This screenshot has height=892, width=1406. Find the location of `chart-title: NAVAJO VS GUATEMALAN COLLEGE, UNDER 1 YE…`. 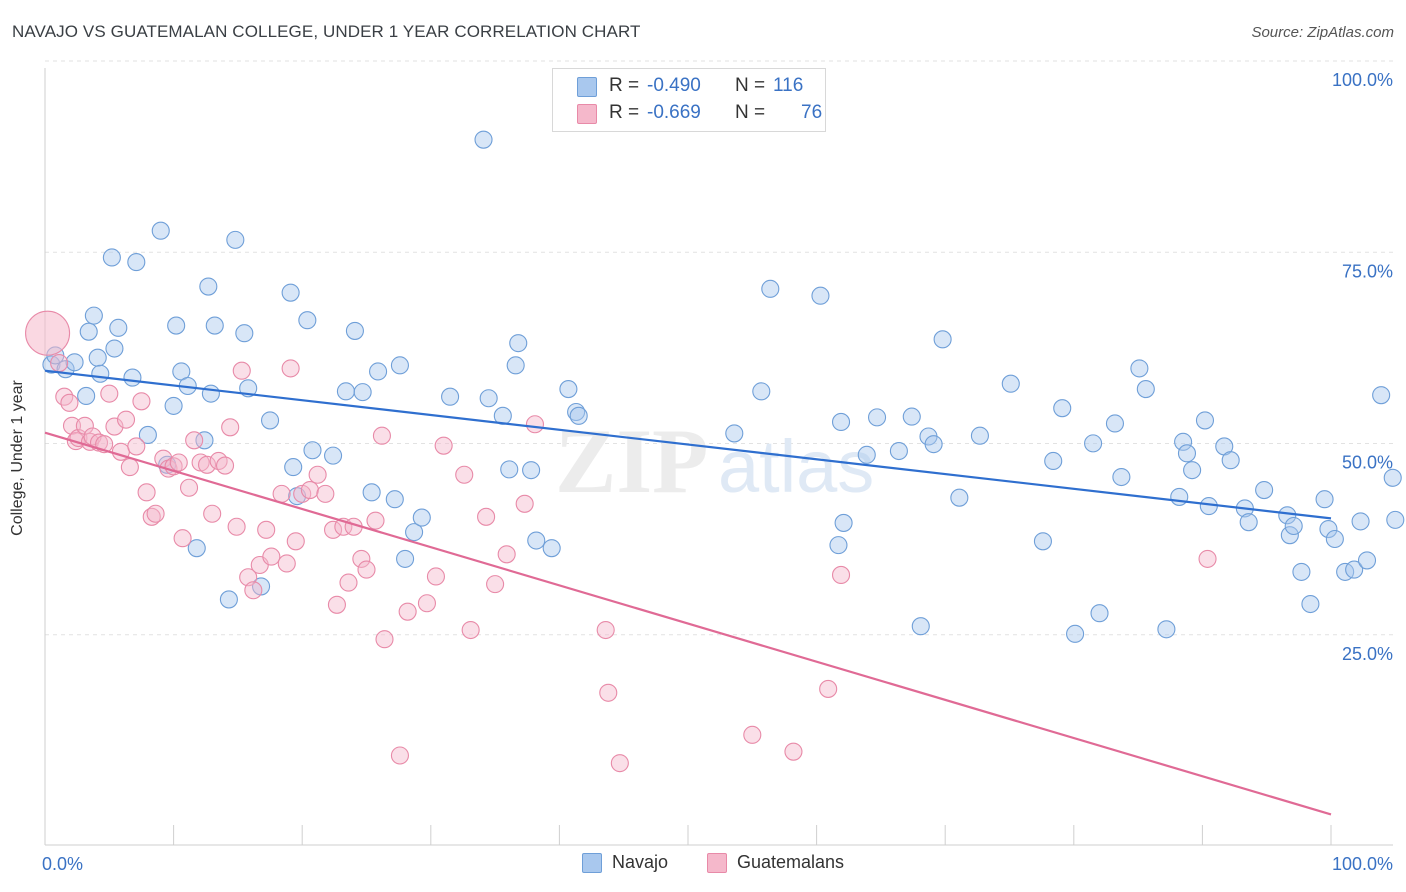

chart-title: NAVAJO VS GUATEMALAN COLLEGE, UNDER 1 YE… is located at coordinates (326, 31).